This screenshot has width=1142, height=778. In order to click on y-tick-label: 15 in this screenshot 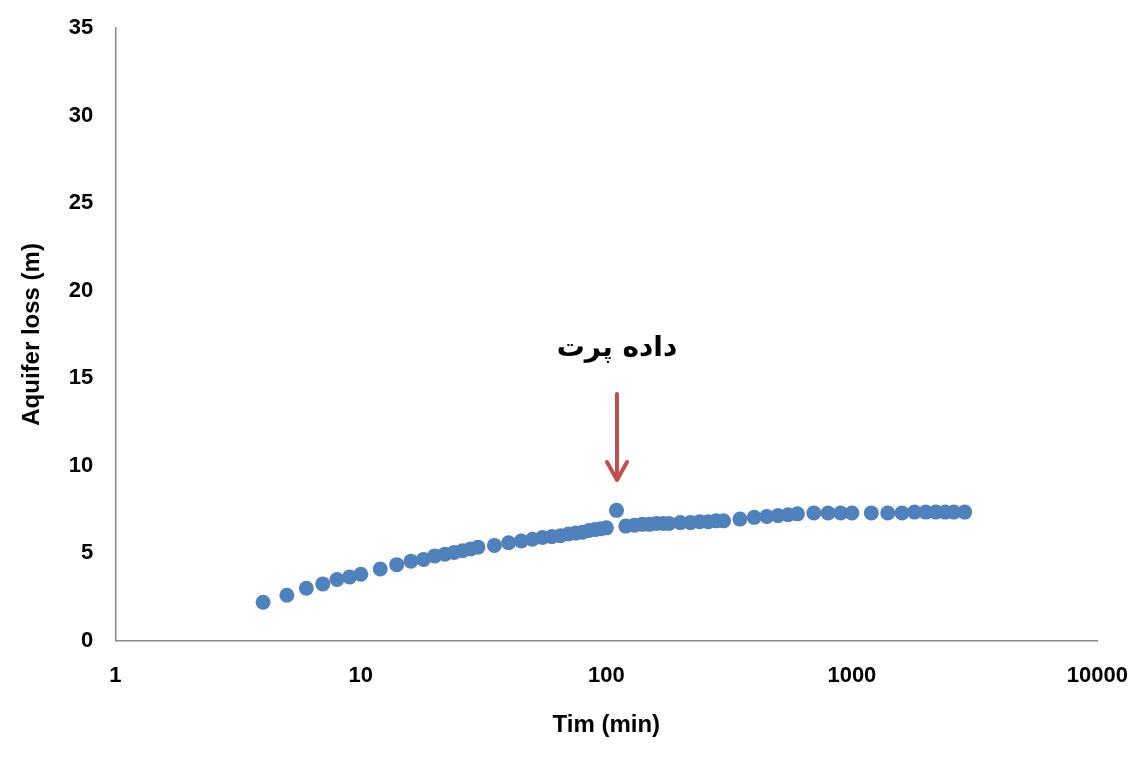, I will do `click(81, 377)`.